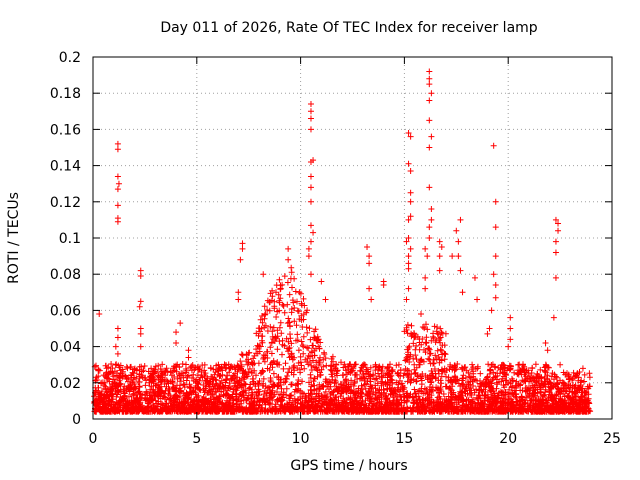  What do you see at coordinates (65, 130) in the screenshot?
I see `y-tick-label: 0.16` at bounding box center [65, 130].